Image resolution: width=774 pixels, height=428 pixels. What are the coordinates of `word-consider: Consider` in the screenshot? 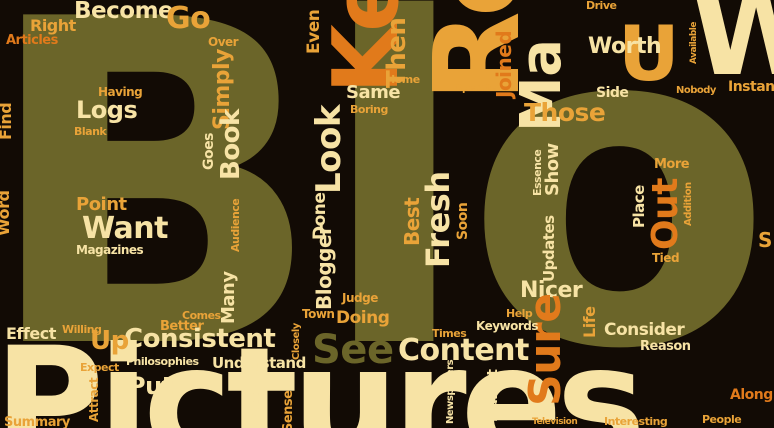 It's located at (644, 330).